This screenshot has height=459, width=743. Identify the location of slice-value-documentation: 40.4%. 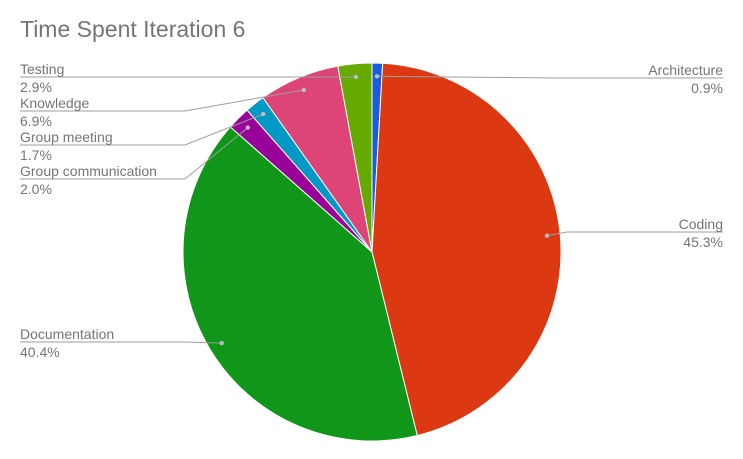
(40, 352).